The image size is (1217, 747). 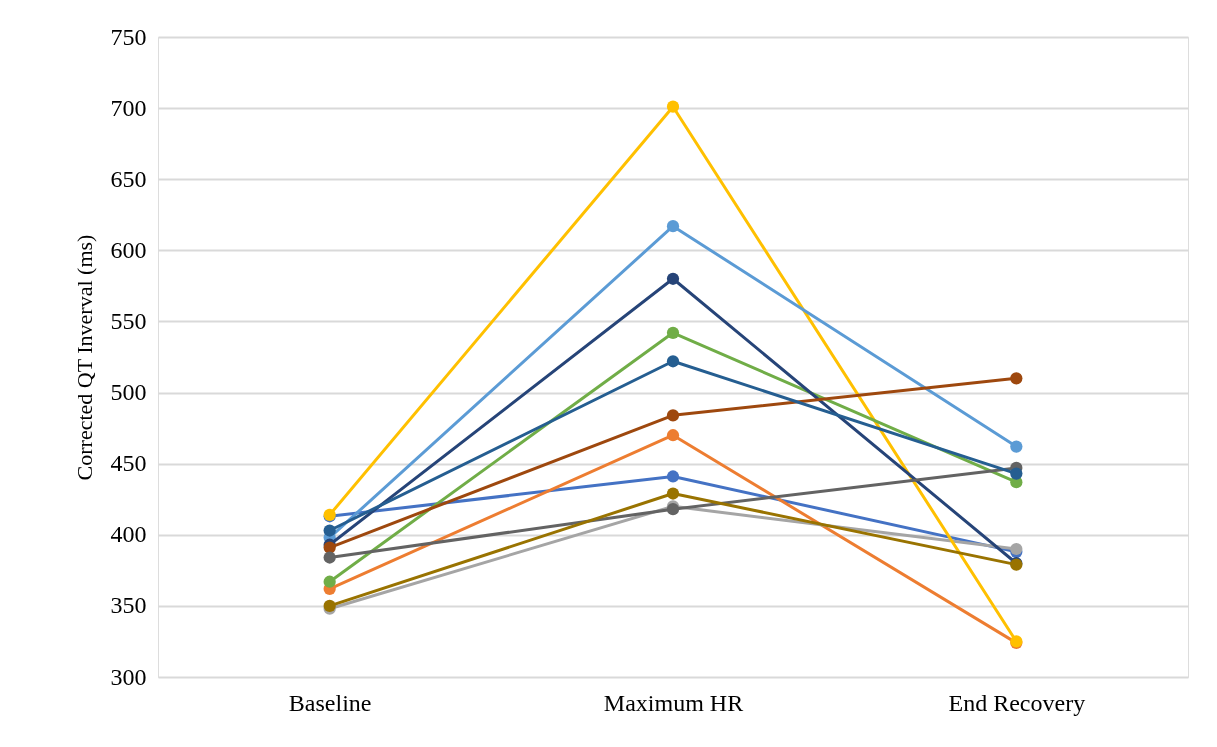 I want to click on x-tick-label: Baseline, so click(x=330, y=702).